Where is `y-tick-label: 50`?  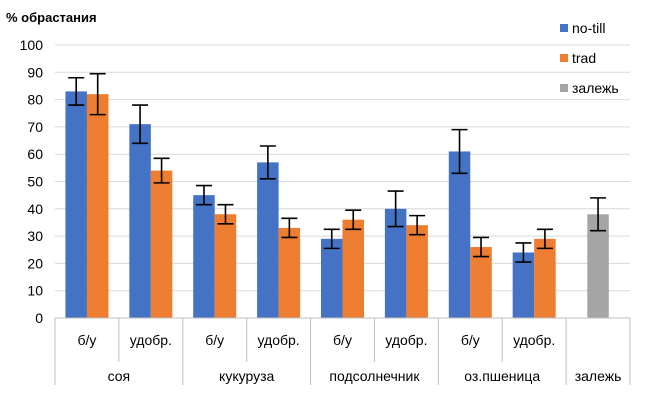 y-tick-label: 50 is located at coordinates (35, 182).